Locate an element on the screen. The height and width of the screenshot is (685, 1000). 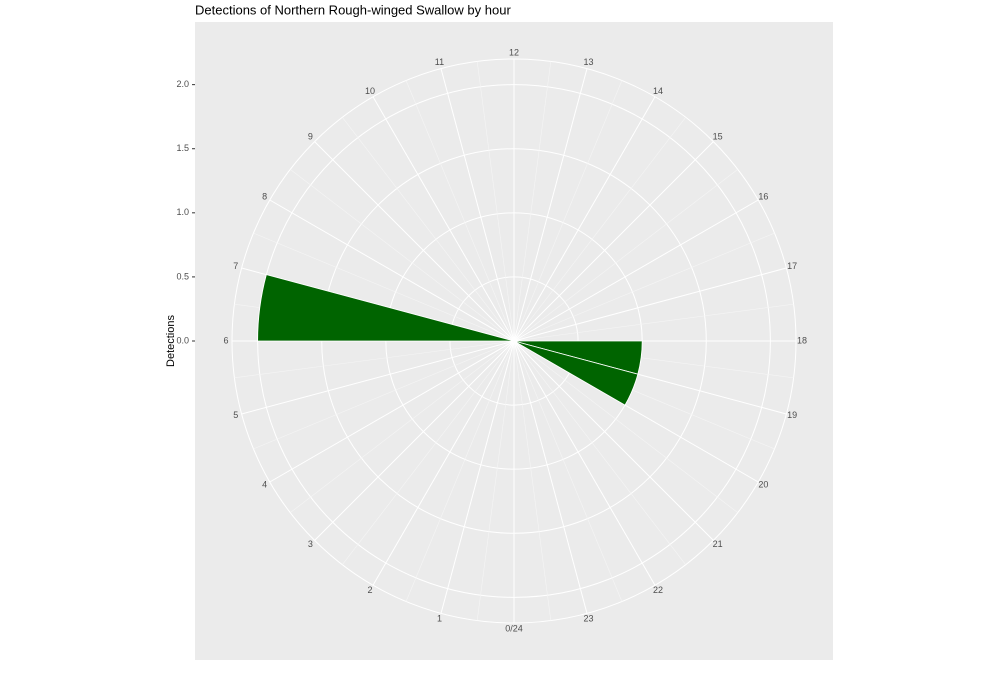
angle-label: 19 is located at coordinates (792, 415).